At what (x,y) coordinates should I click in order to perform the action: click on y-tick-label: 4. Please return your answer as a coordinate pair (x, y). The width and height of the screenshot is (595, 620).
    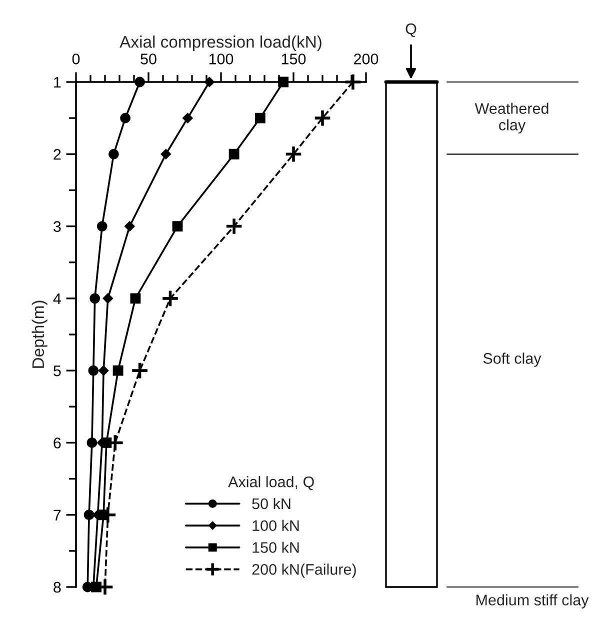
    Looking at the image, I should click on (57, 298).